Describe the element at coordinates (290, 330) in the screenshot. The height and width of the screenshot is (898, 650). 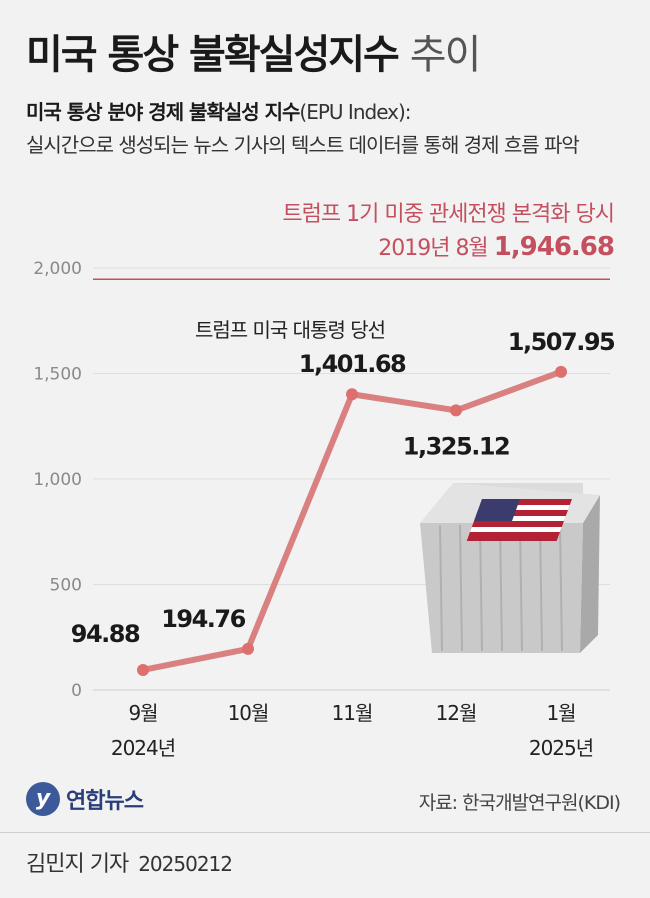
I see `election-annotation: 트럼프 미국 대통령 당선` at that location.